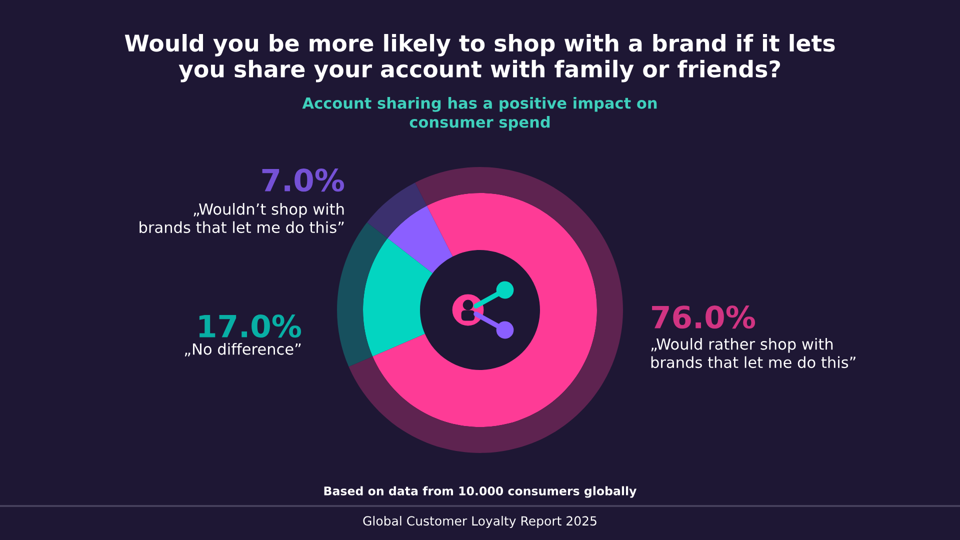 The width and height of the screenshot is (960, 540). I want to click on text: Global Customer Loyalty Report 2025, so click(479, 522).